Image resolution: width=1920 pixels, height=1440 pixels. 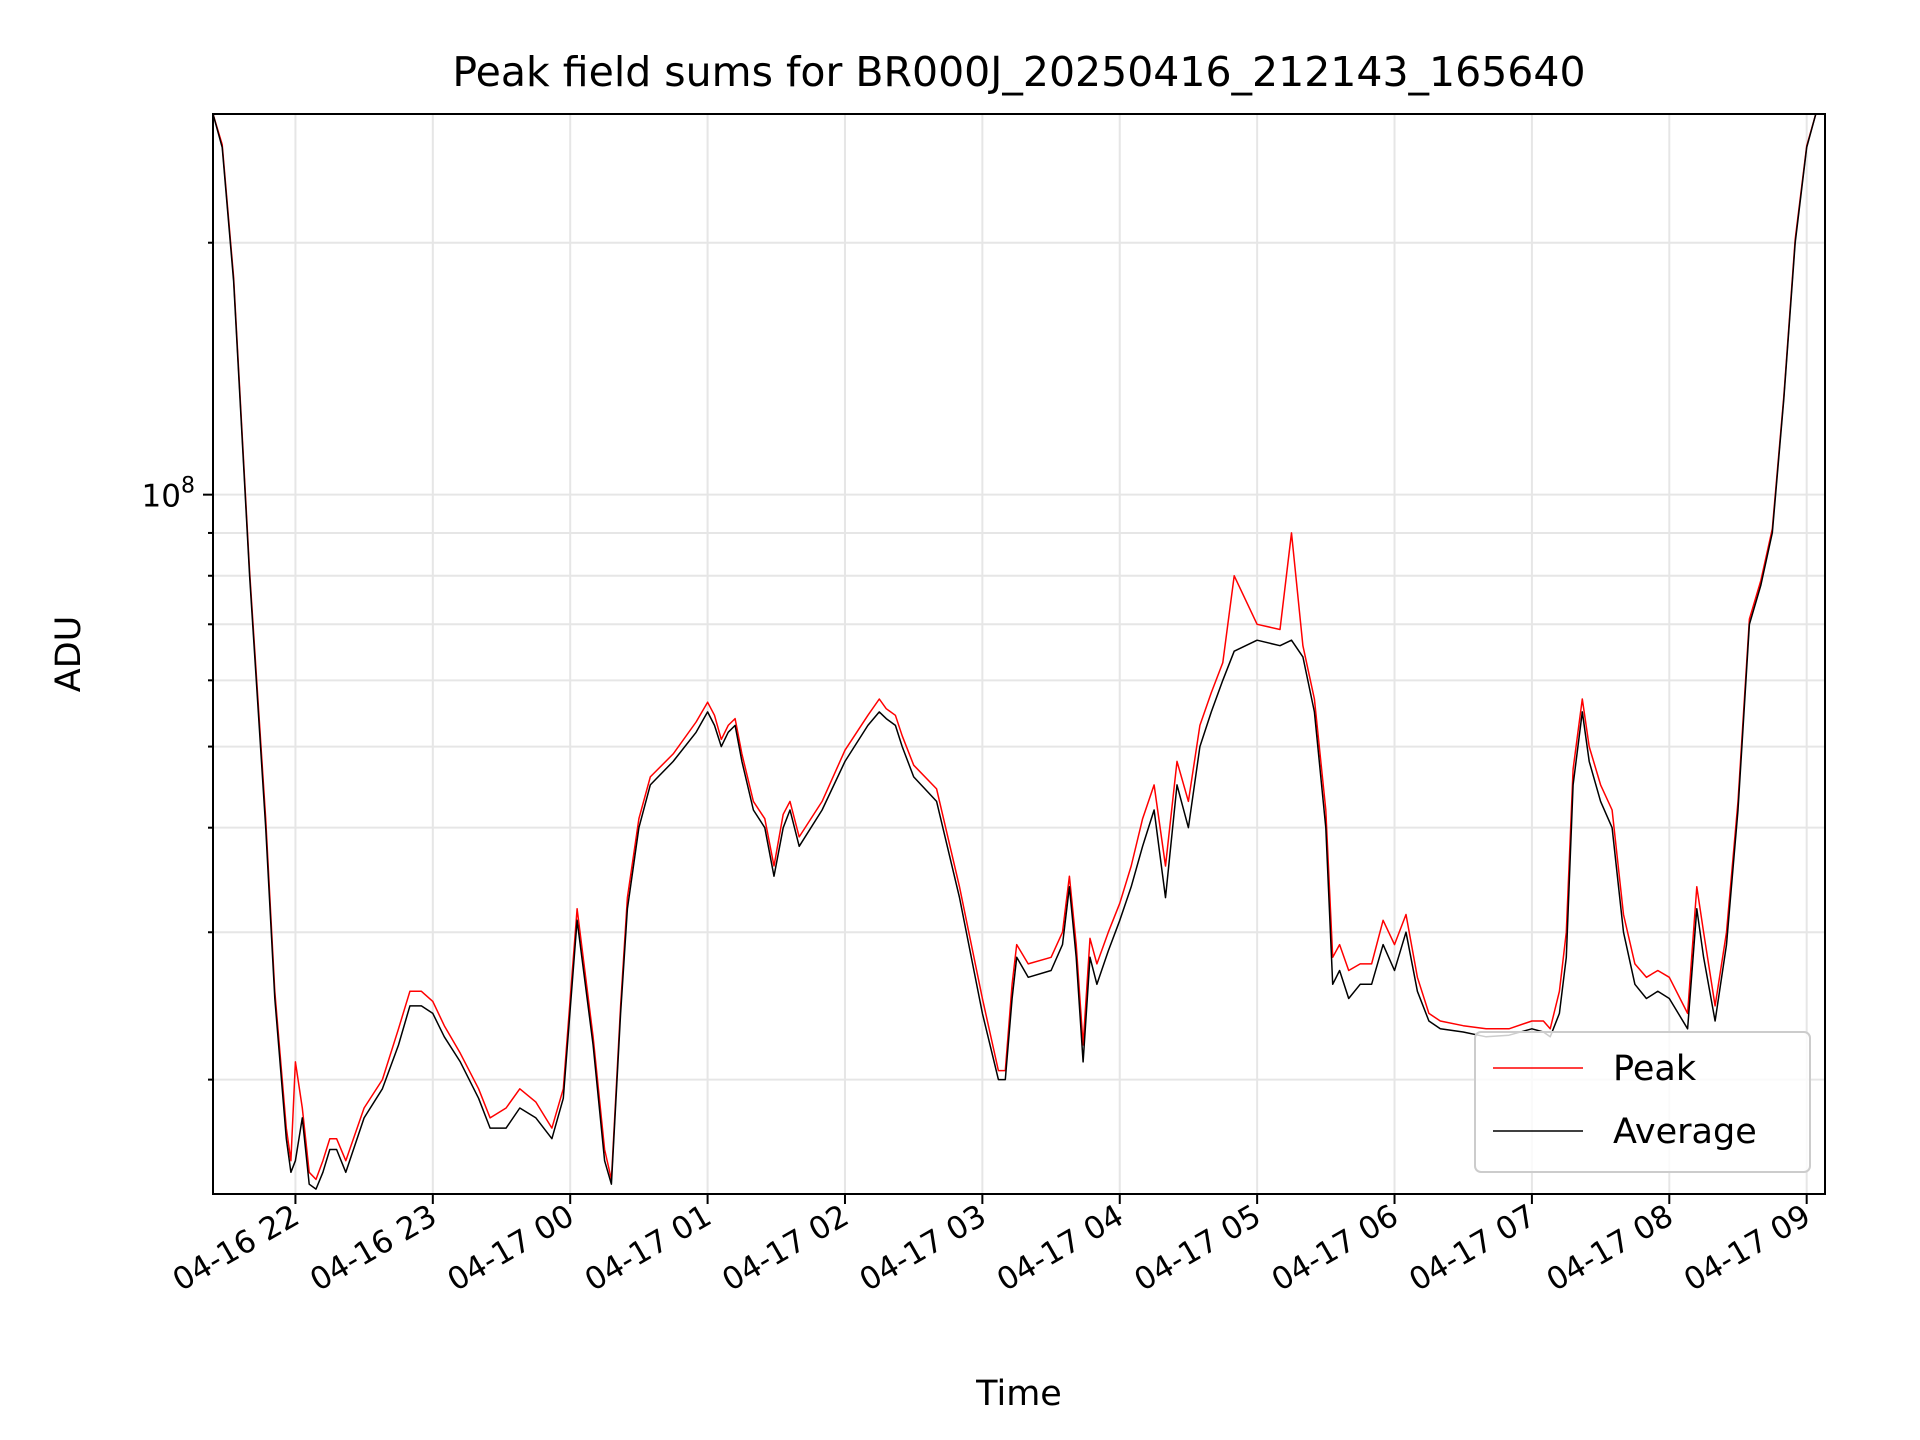 I want to click on y-tick-label: 108, so click(x=168, y=494).